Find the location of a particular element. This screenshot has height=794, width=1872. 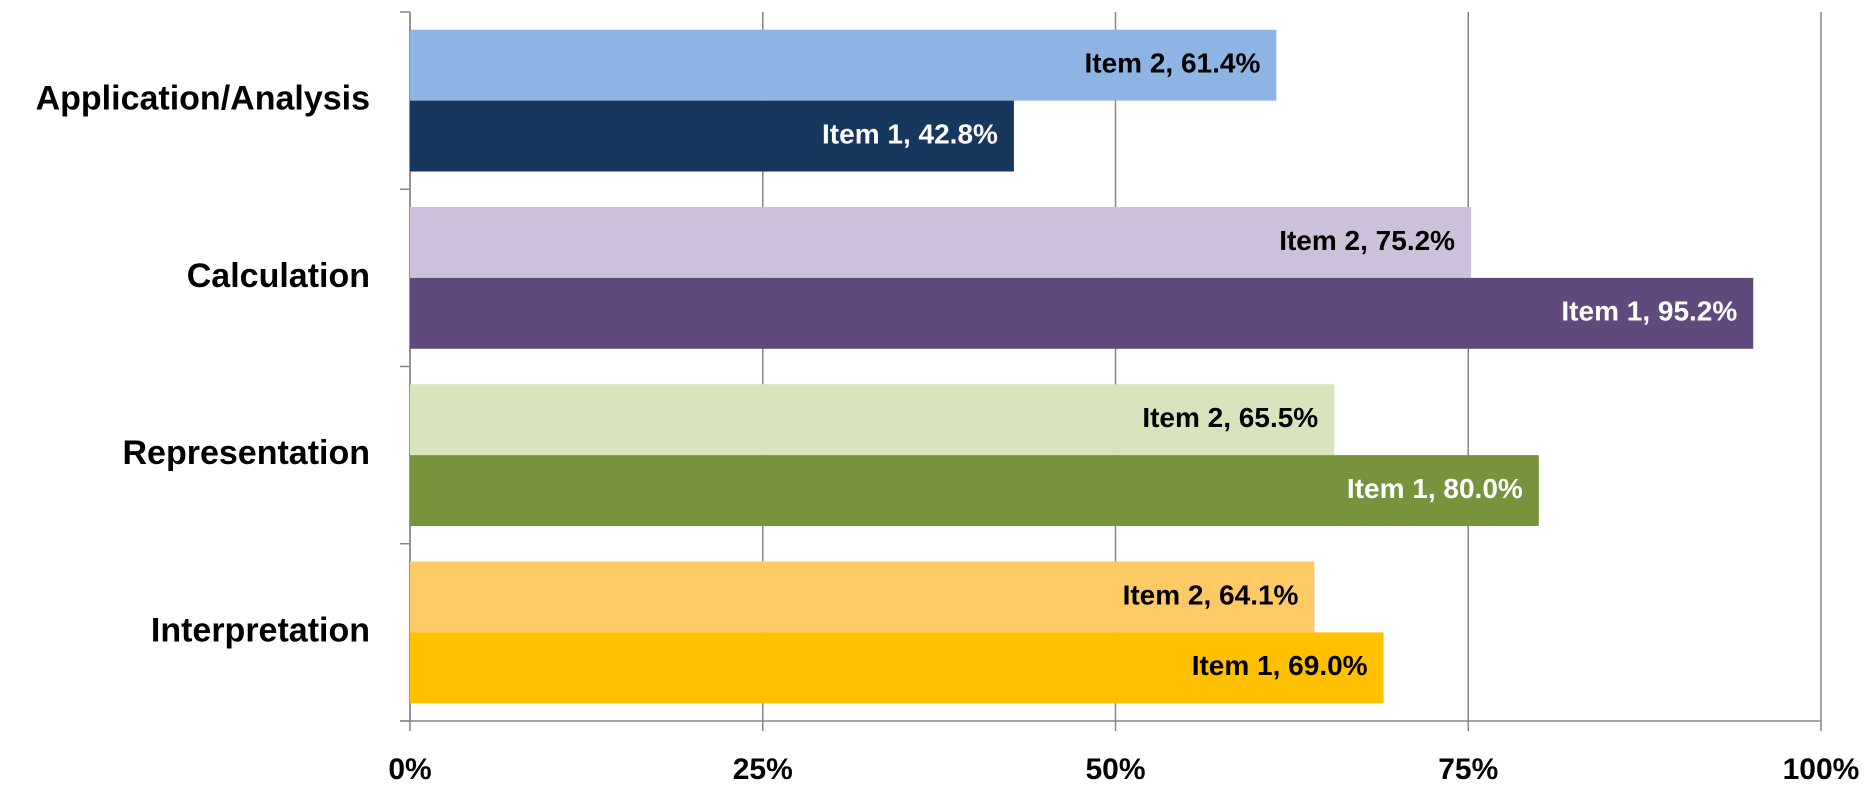

x-tick-label: 100% is located at coordinates (1821, 769).